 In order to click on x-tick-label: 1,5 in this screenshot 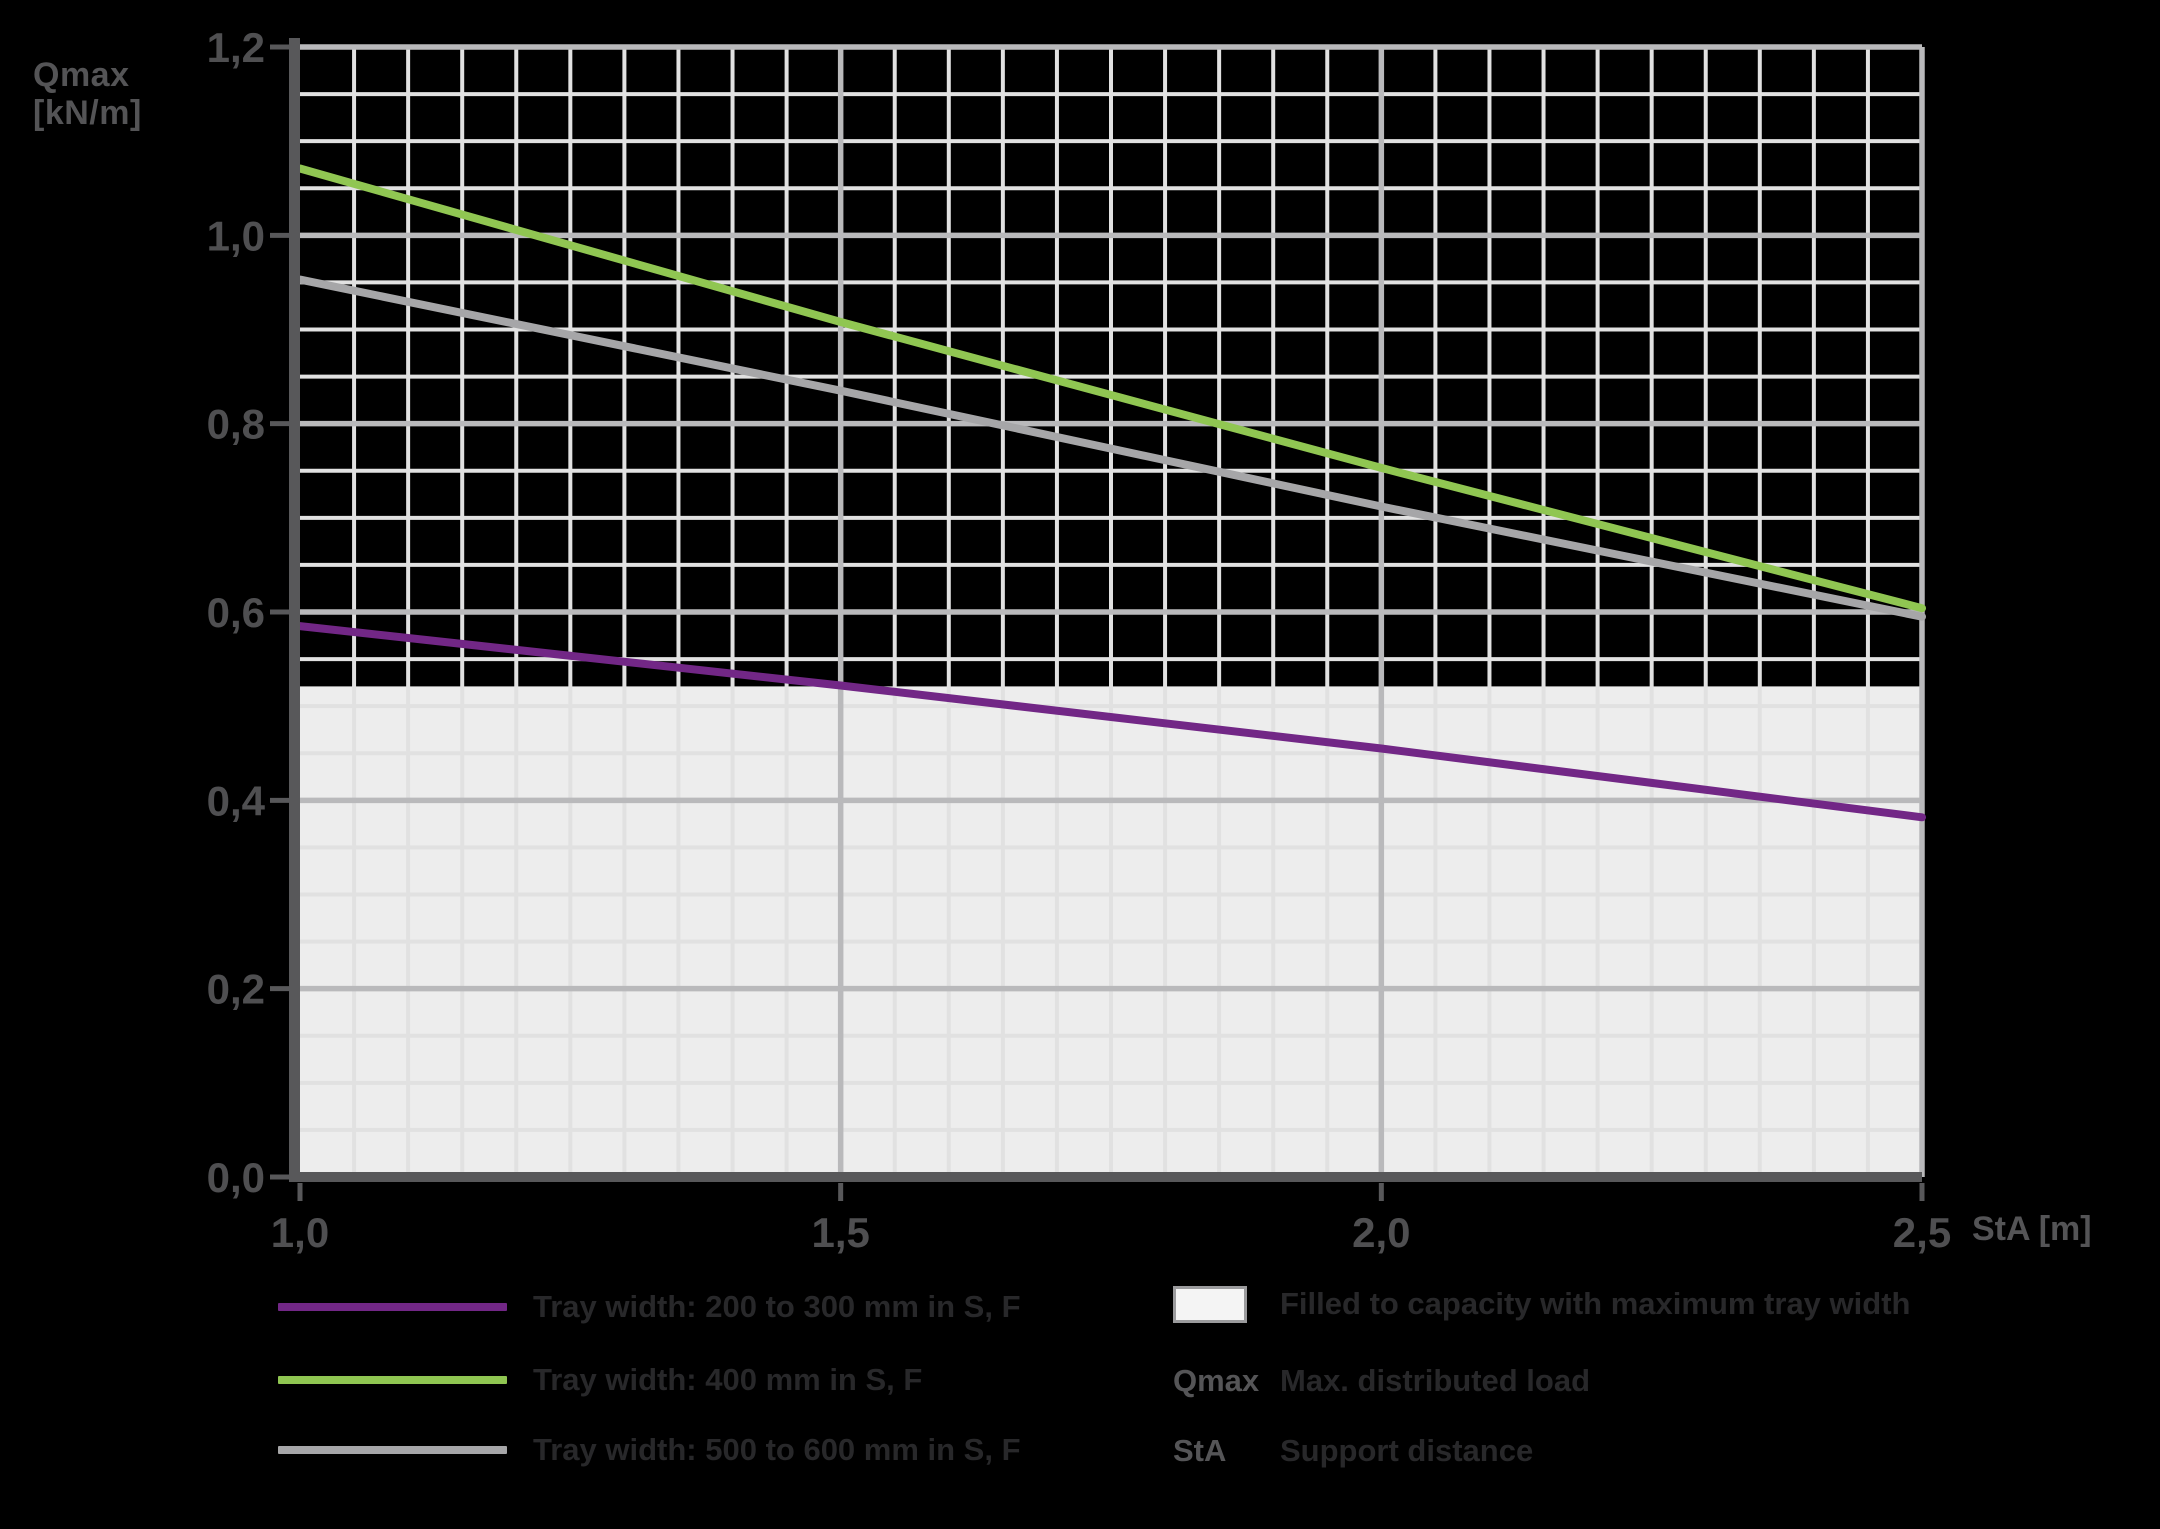, I will do `click(840, 1232)`.